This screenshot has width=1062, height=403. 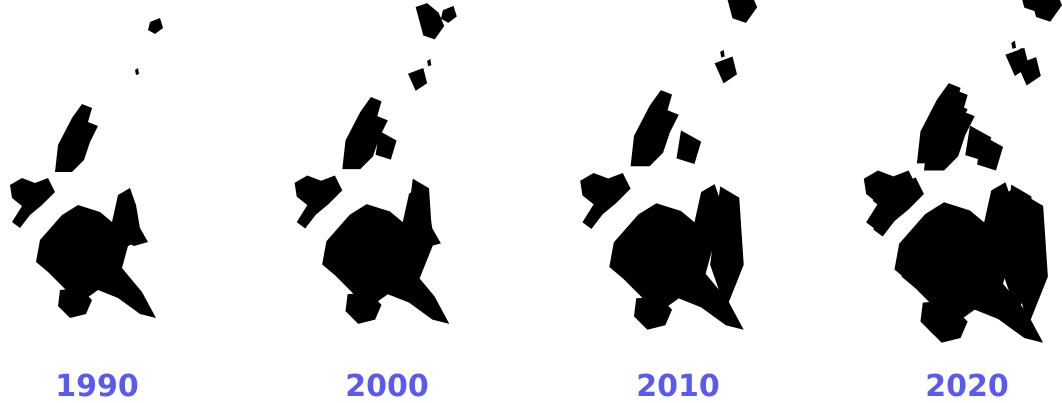 I want to click on year-label: 2000, so click(x=387, y=386).